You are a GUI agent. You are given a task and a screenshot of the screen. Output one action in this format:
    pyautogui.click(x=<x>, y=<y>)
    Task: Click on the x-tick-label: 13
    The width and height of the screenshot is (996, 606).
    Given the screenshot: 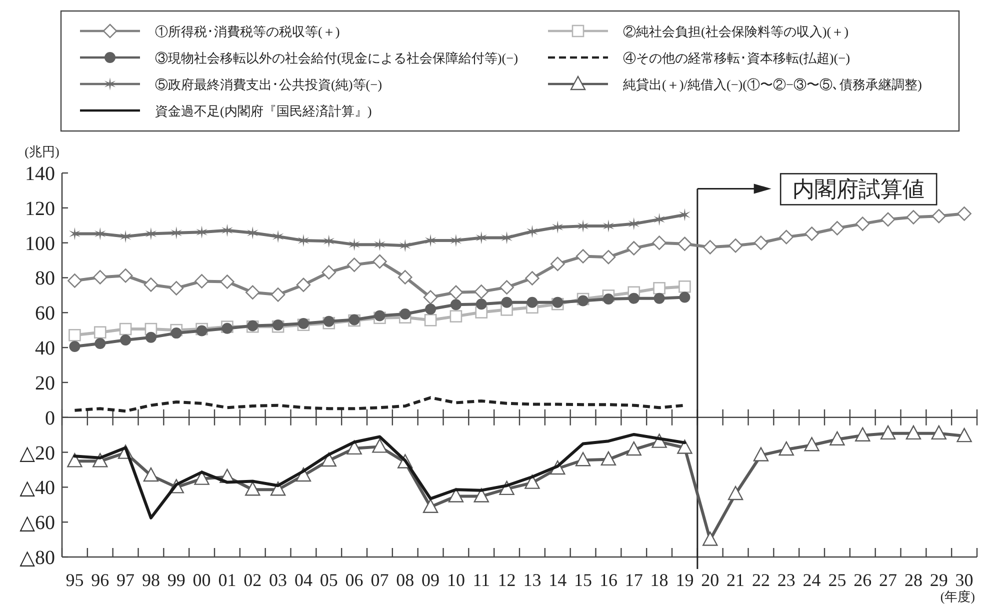 What is the action you would take?
    pyautogui.click(x=532, y=580)
    